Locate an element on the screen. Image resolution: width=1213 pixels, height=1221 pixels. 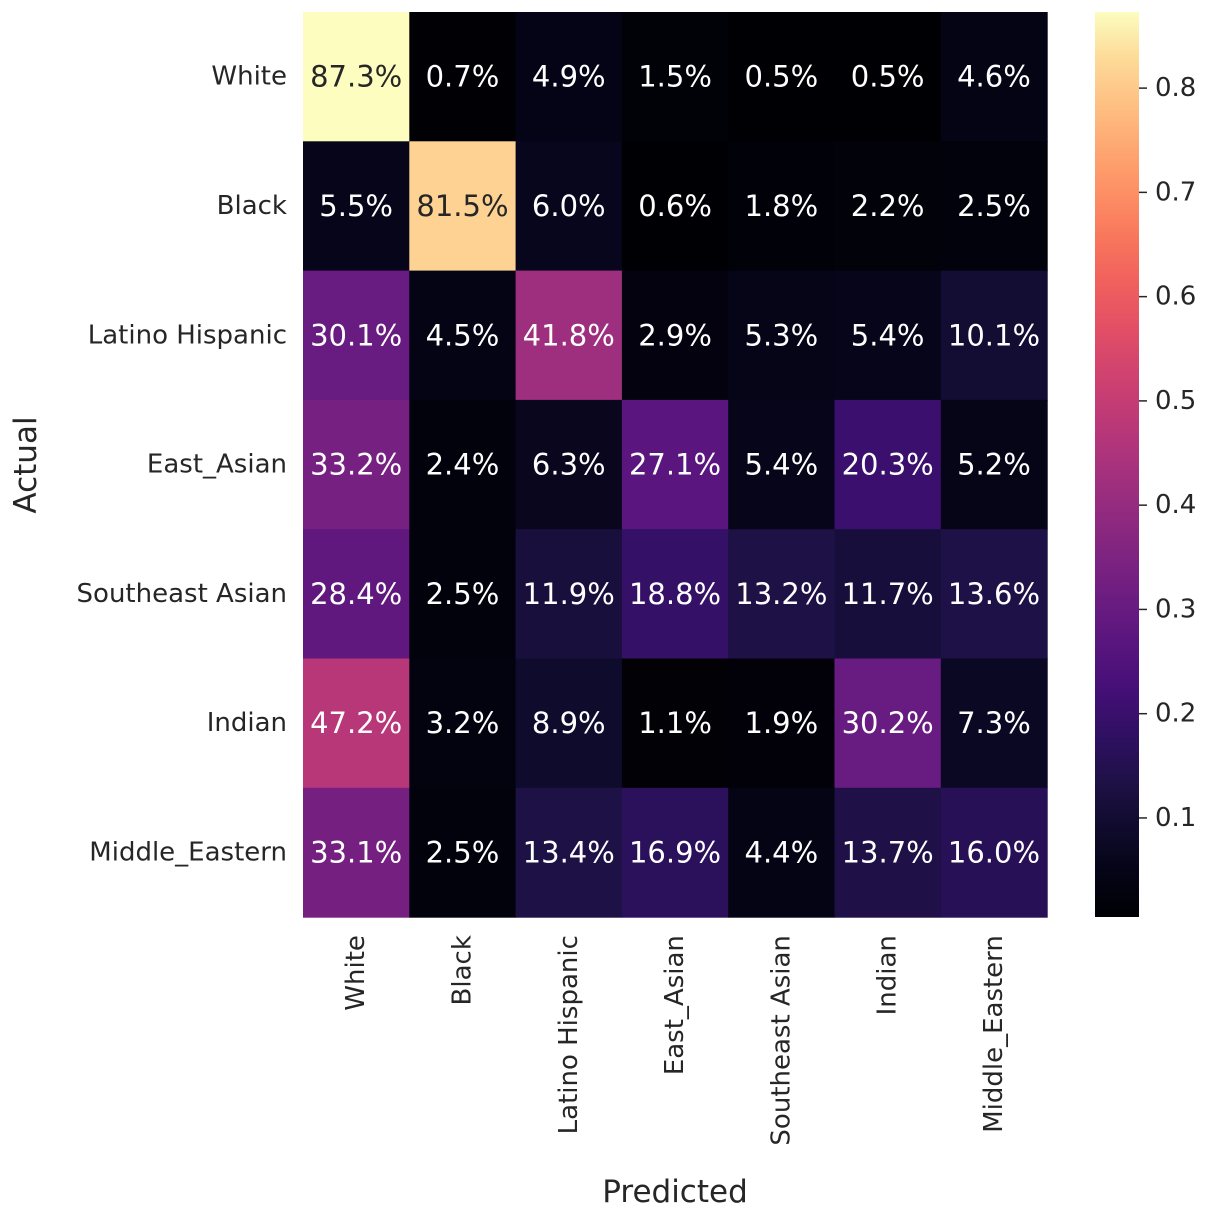
heatmap-cell-label: 1.8% is located at coordinates (782, 206).